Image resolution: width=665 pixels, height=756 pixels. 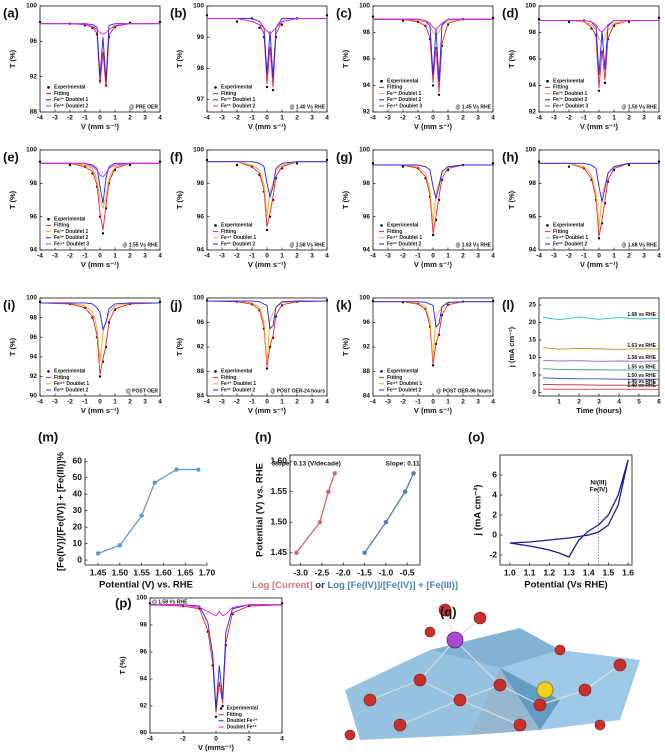 What do you see at coordinates (252, 256) in the screenshot?
I see `x-tick-label: -1` at bounding box center [252, 256].